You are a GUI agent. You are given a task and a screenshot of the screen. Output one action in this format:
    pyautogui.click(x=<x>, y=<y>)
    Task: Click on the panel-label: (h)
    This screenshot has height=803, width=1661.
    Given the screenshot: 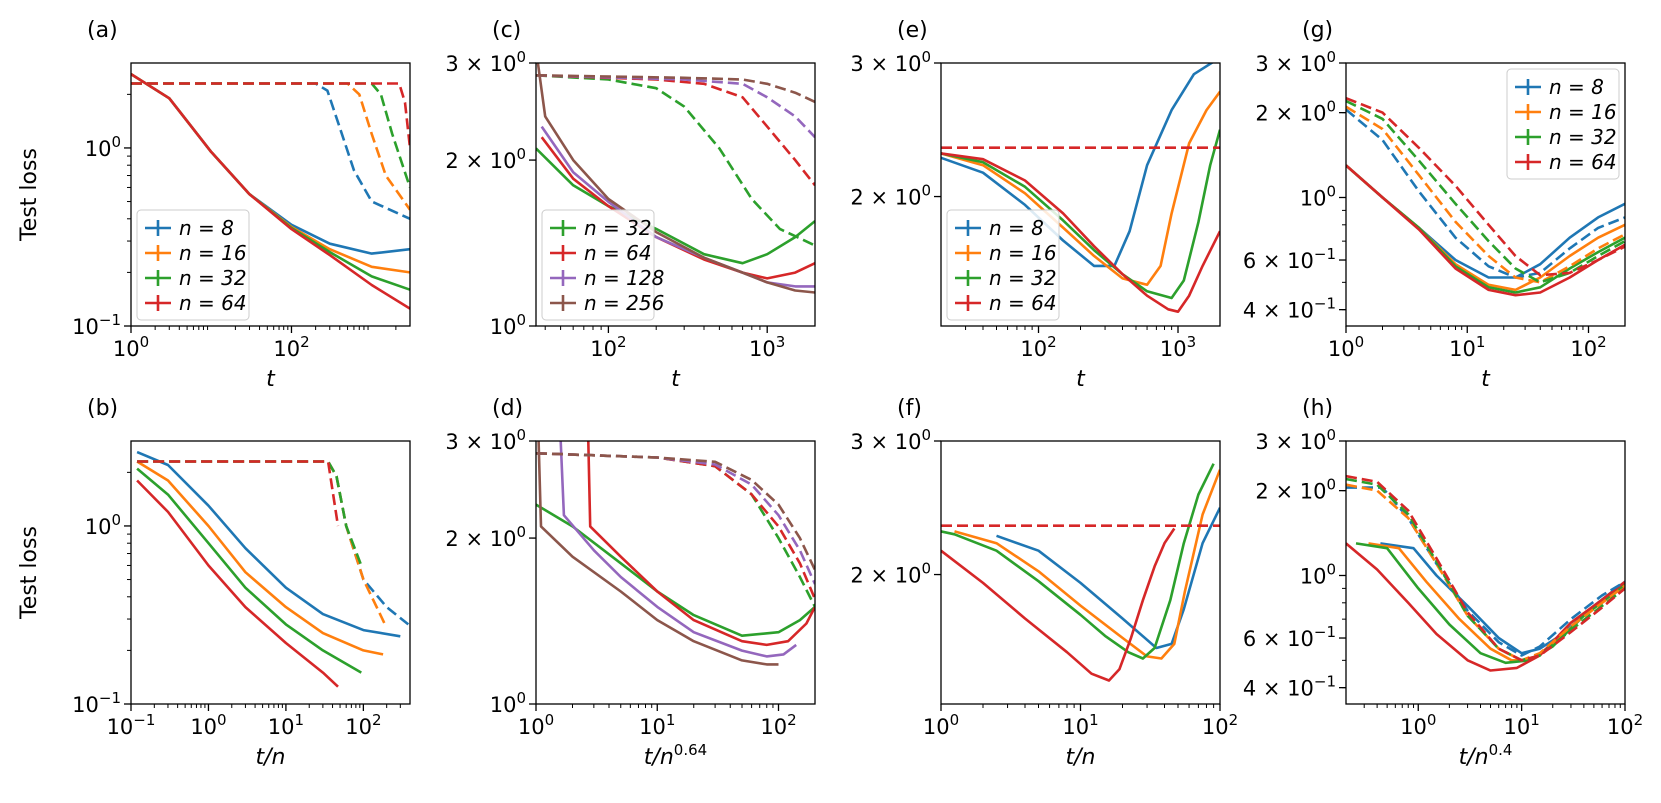 What is the action you would take?
    pyautogui.click(x=1317, y=408)
    